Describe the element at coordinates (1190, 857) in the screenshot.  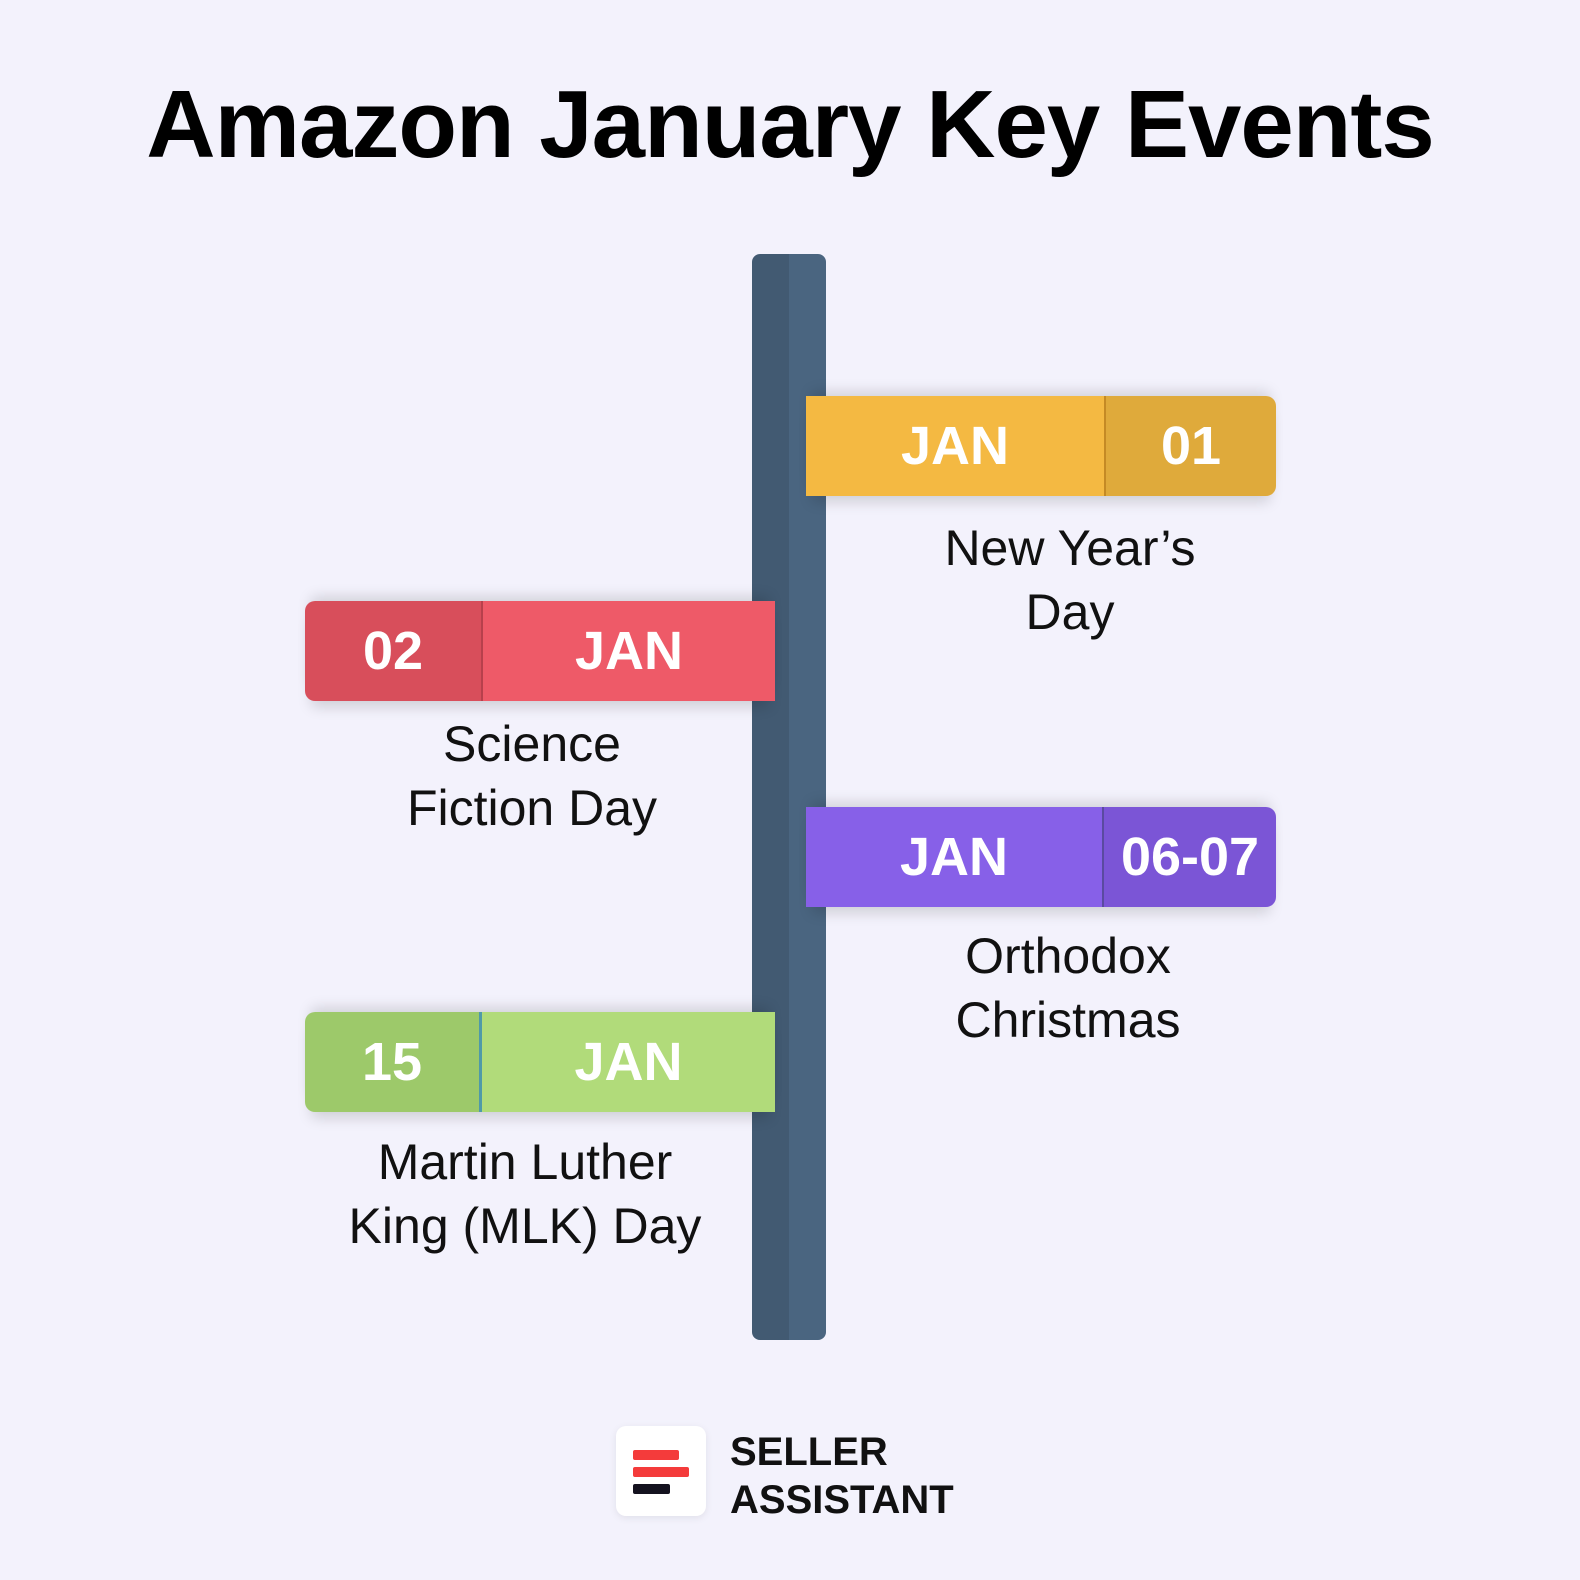
I see `event-day: 06-07` at that location.